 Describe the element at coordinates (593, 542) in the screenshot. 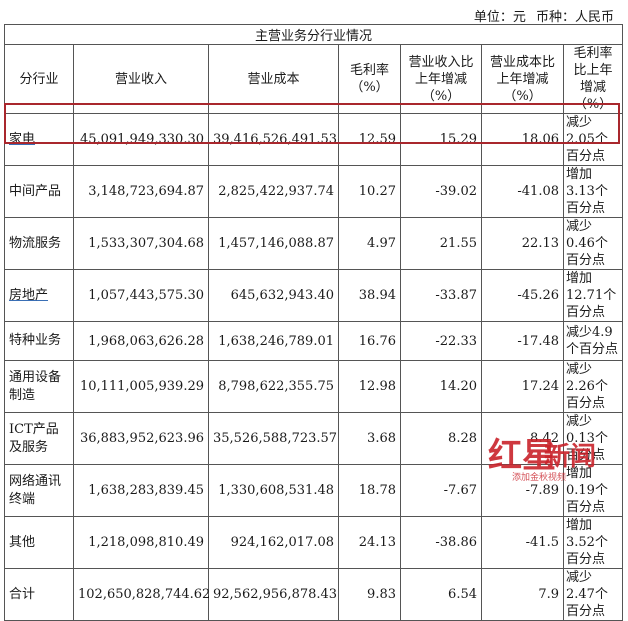

I see `row-margin-change: 增加3.52个百分点` at that location.